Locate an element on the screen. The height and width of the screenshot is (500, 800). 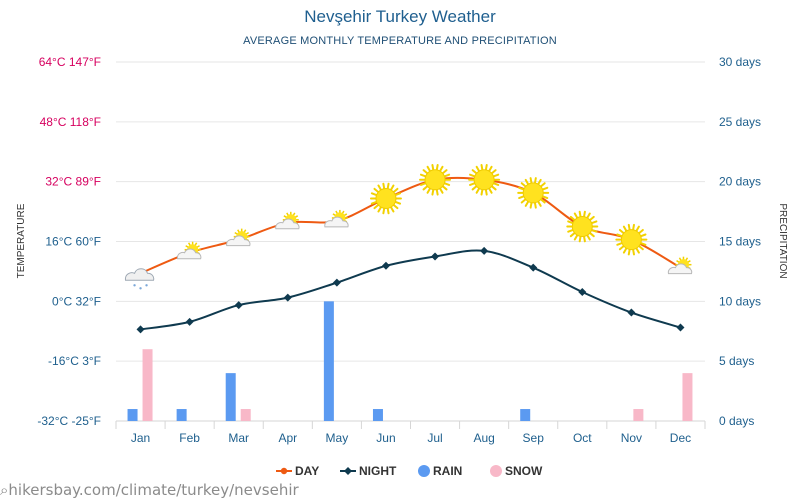
x-axis-tick-label: Dec is located at coordinates (680, 438).